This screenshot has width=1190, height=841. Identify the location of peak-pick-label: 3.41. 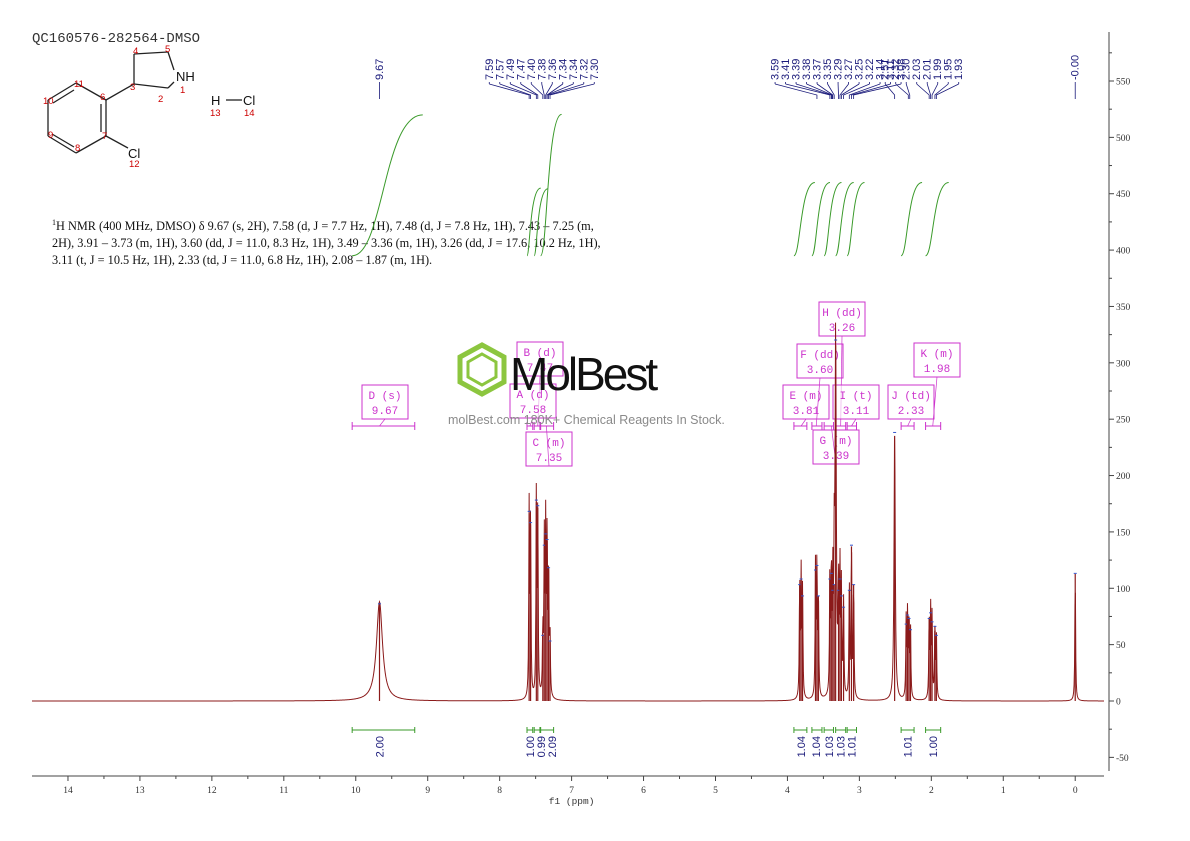
(786, 69).